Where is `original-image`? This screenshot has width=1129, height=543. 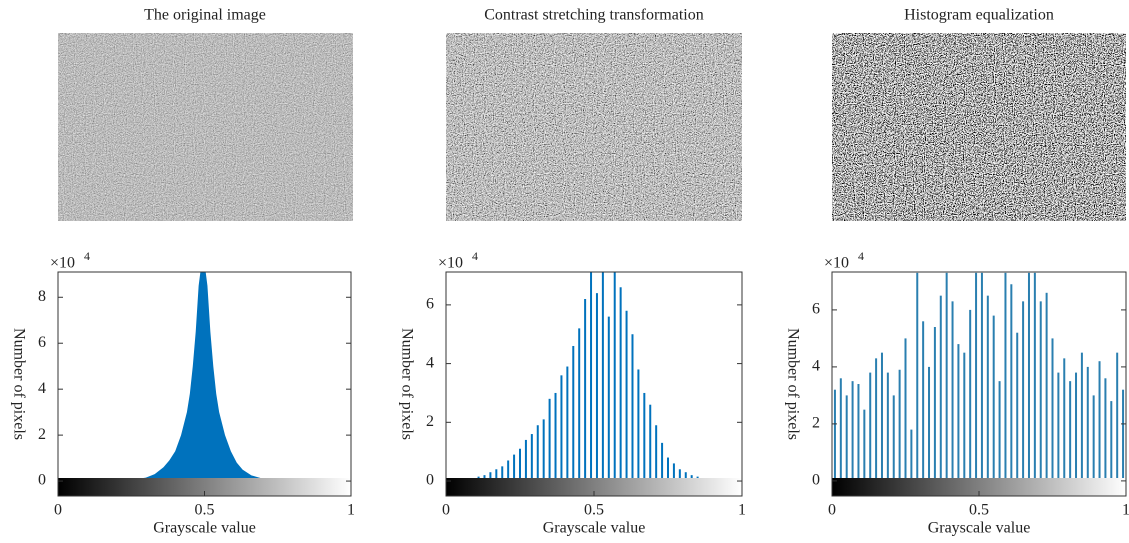 original-image is located at coordinates (205, 127).